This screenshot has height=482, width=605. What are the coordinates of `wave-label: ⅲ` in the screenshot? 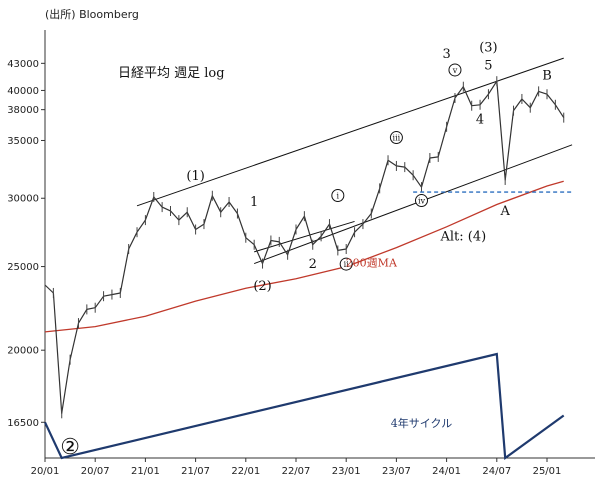 It's located at (397, 138).